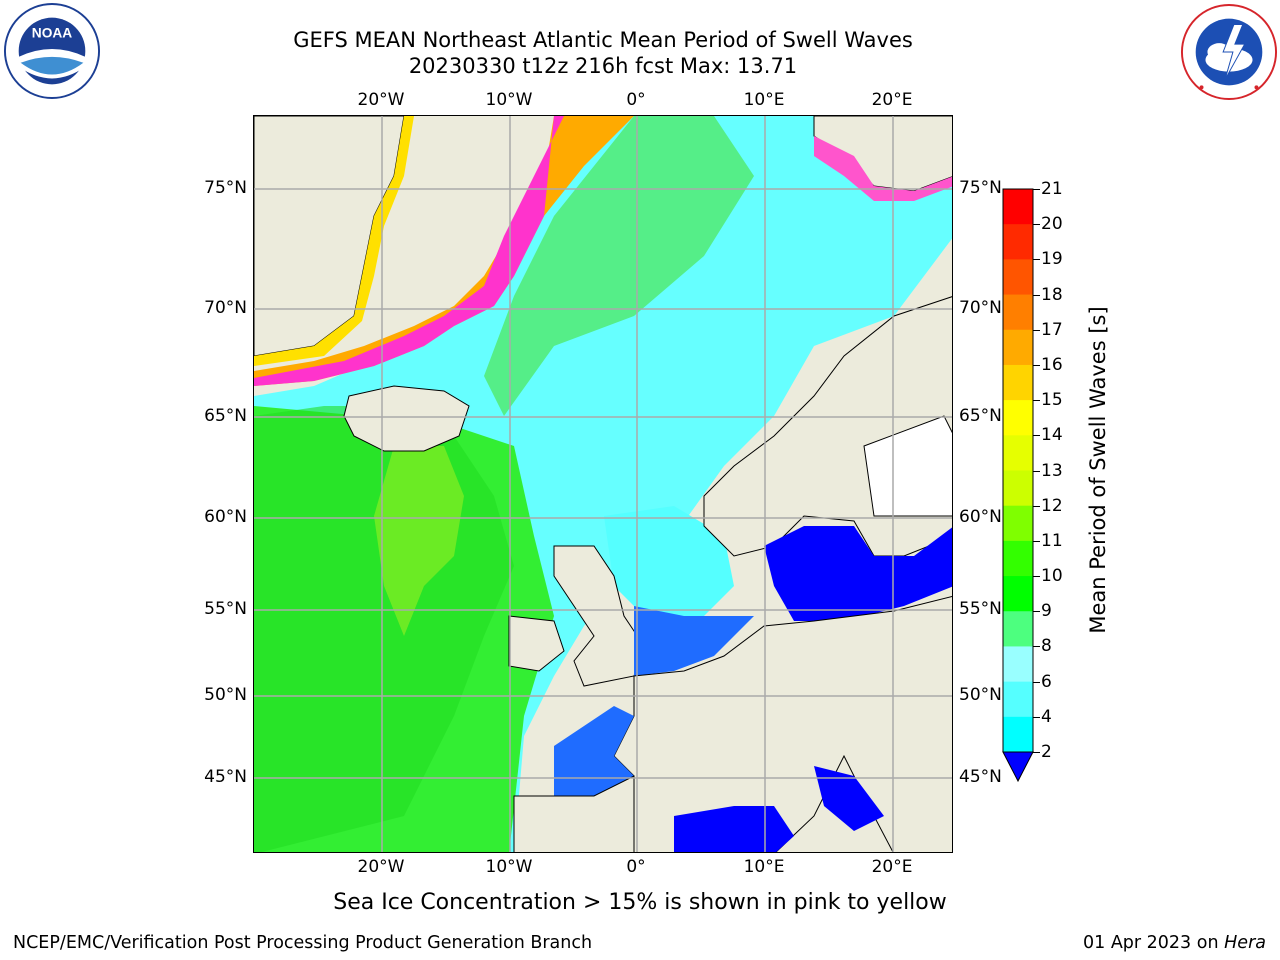  Describe the element at coordinates (980, 416) in the screenshot. I see `lat-label-right: 65°N` at that location.